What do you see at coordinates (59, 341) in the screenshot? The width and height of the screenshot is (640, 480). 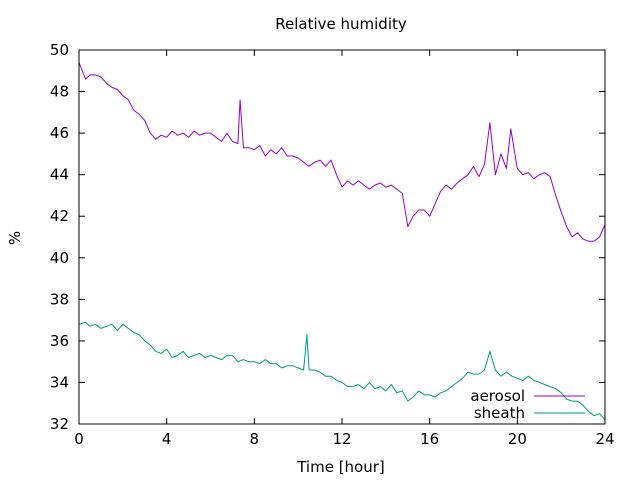 I see `y-tick-label: 36` at bounding box center [59, 341].